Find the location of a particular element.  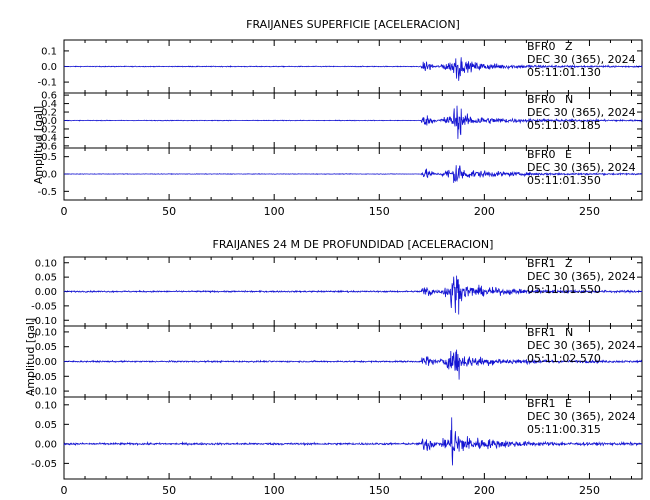

time-label: 05:11:03.185 is located at coordinates (564, 125).